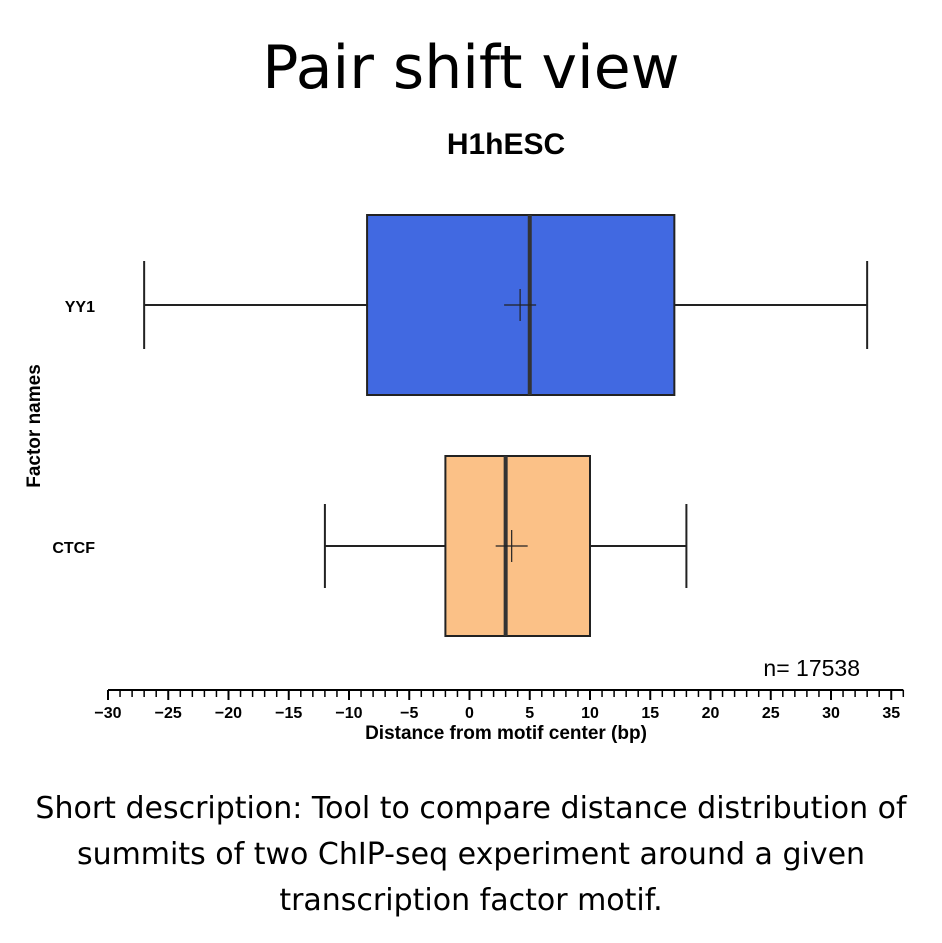 The width and height of the screenshot is (942, 943). What do you see at coordinates (288, 713) in the screenshot?
I see `x-tick-label: −15` at bounding box center [288, 713].